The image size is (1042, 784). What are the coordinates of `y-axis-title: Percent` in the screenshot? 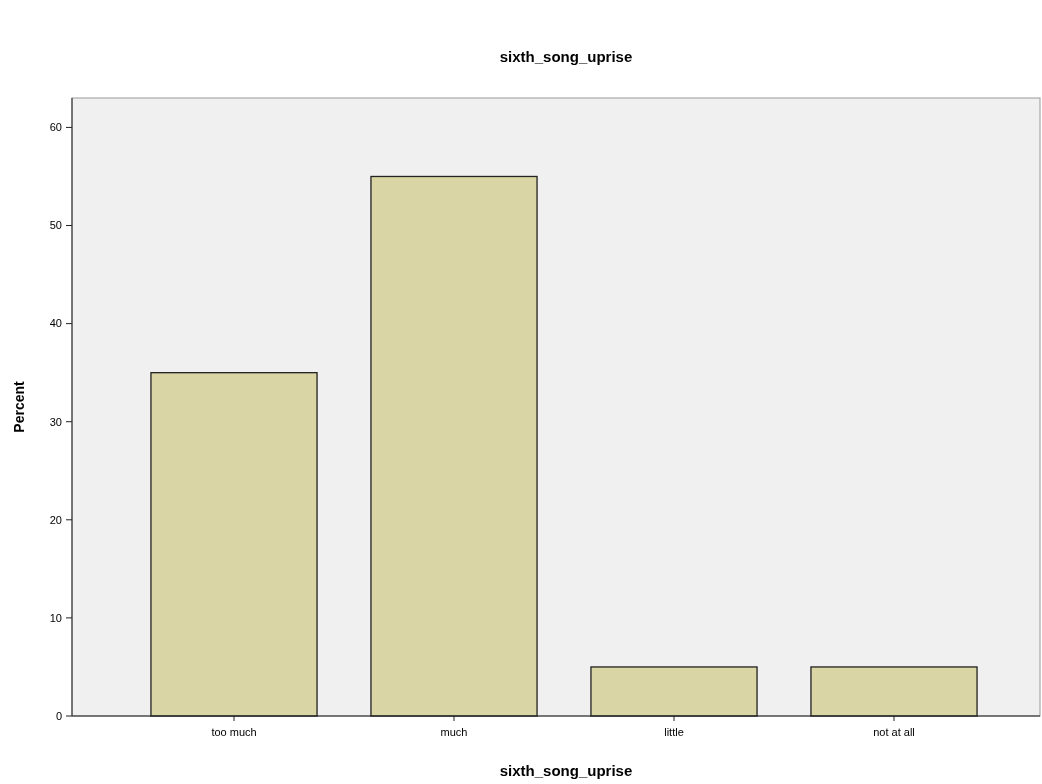 It's located at (19, 406).